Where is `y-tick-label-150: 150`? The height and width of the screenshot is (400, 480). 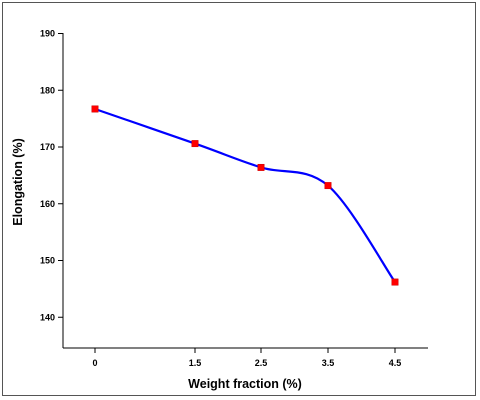
y-tick-label-150: 150 is located at coordinates (47, 261).